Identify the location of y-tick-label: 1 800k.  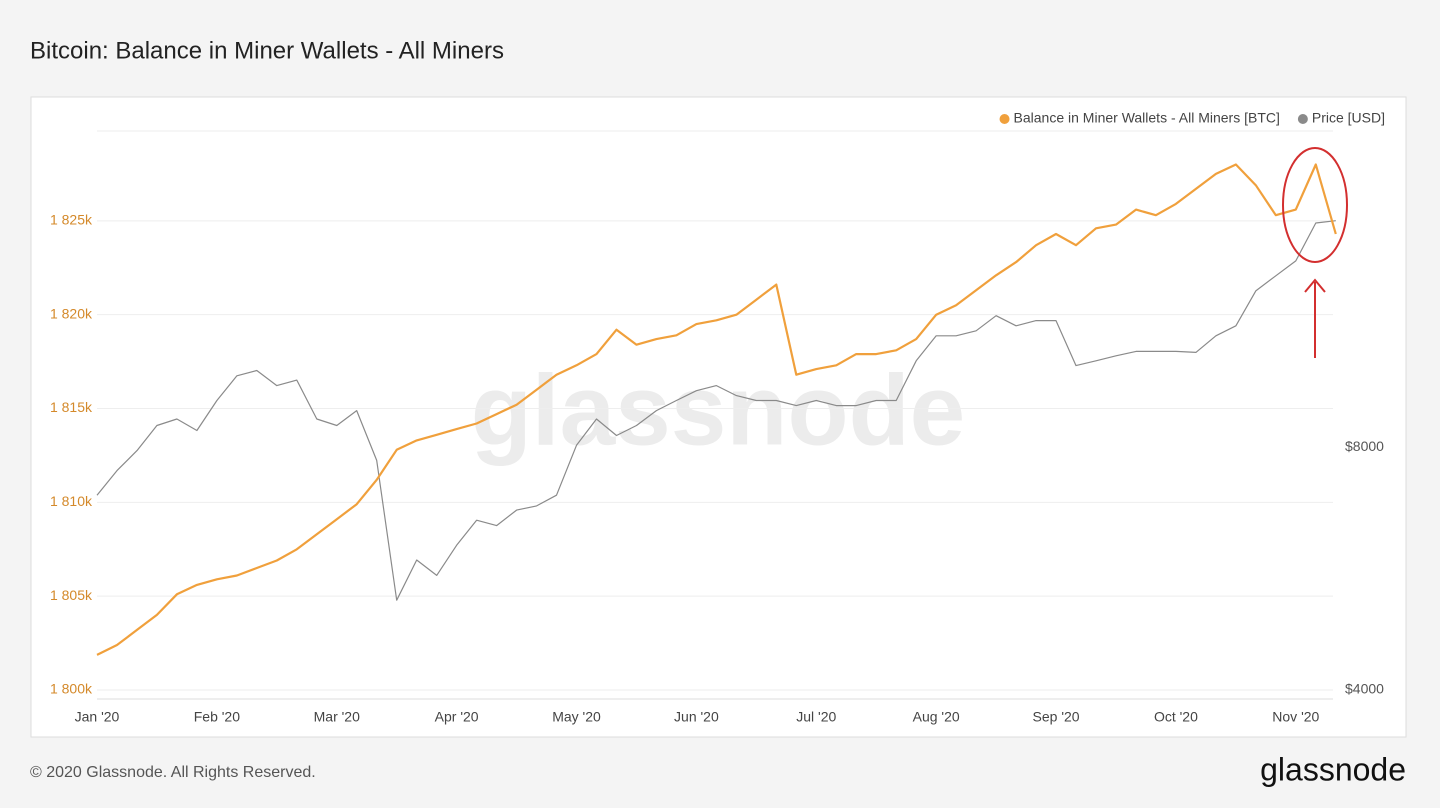
(71, 689).